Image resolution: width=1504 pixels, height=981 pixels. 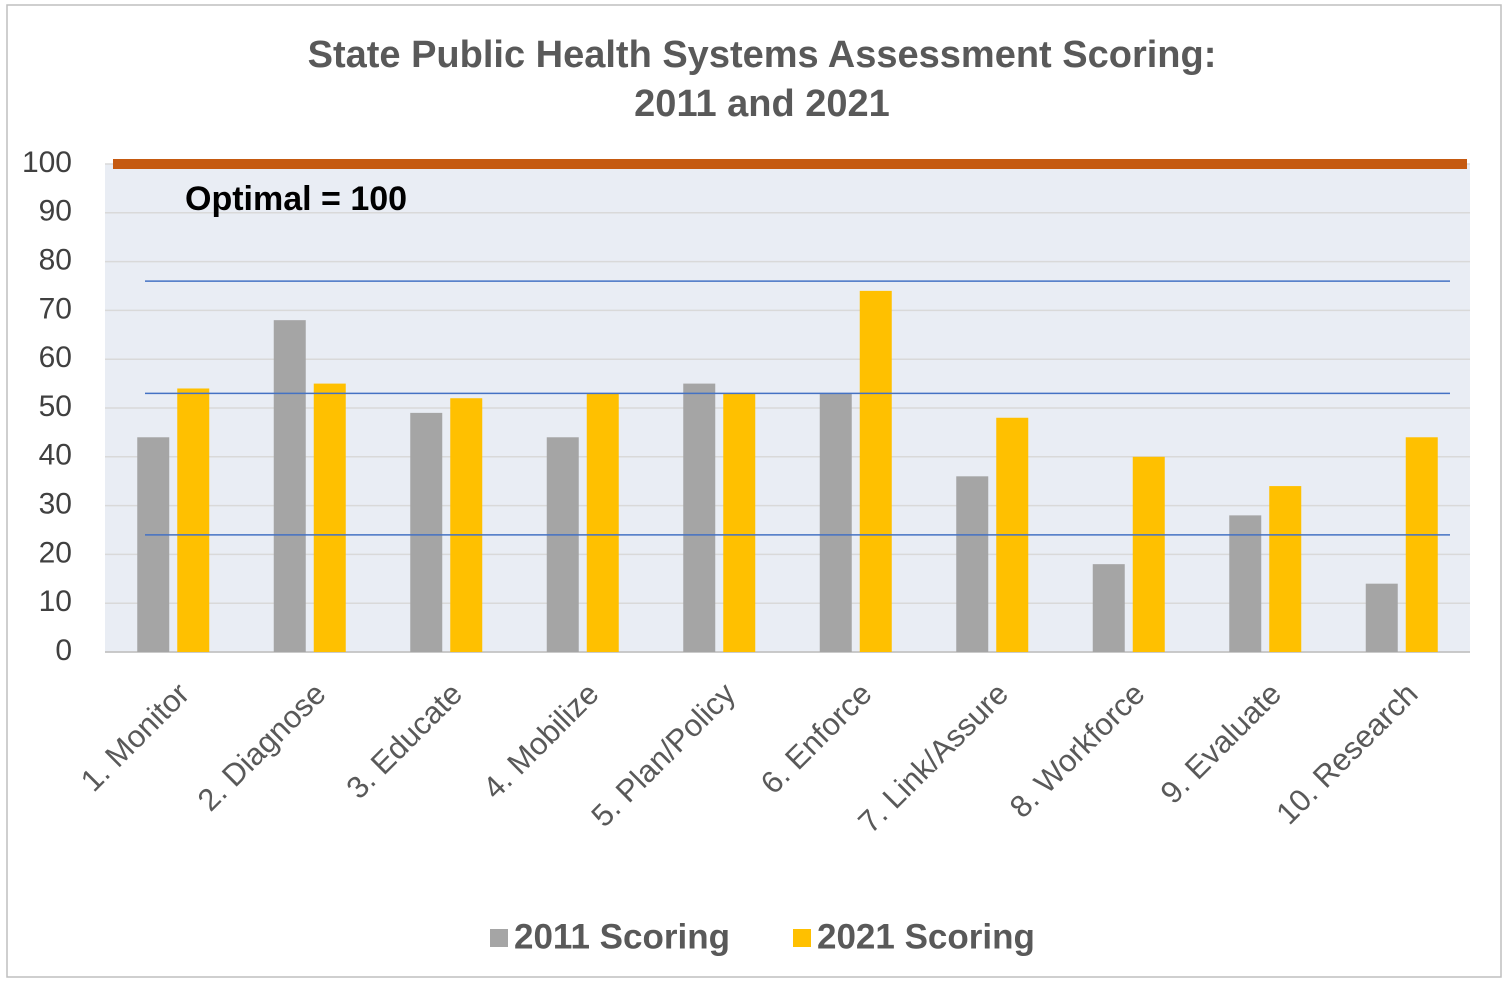 I want to click on y-tick-label: 30, so click(x=55, y=504).